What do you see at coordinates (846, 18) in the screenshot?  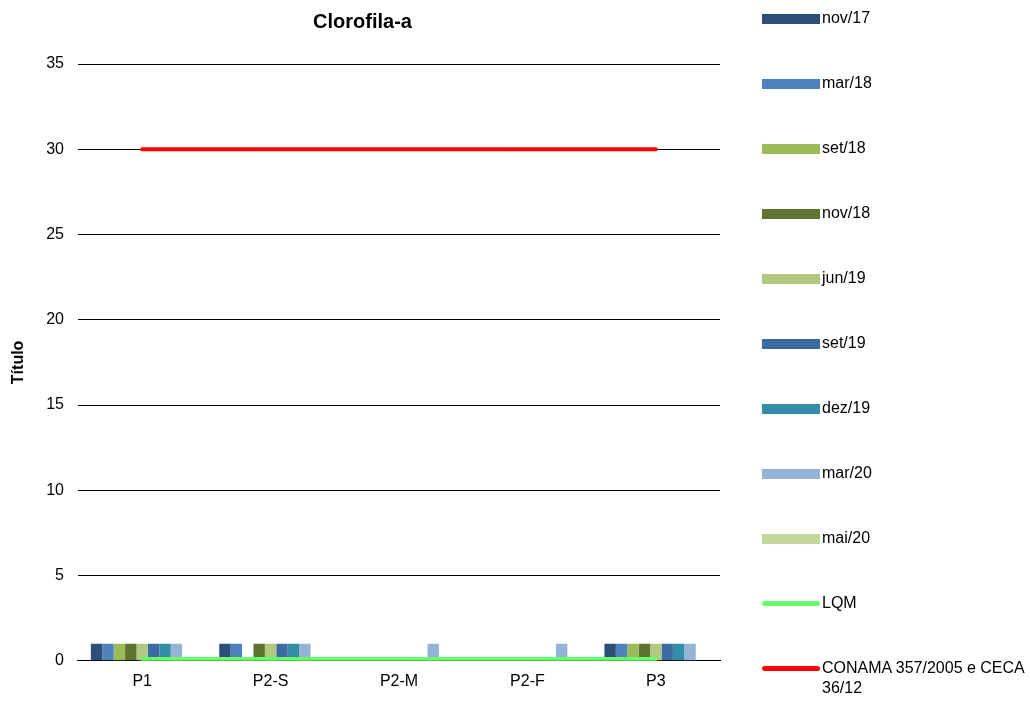 I see `legend-label: nov/17` at bounding box center [846, 18].